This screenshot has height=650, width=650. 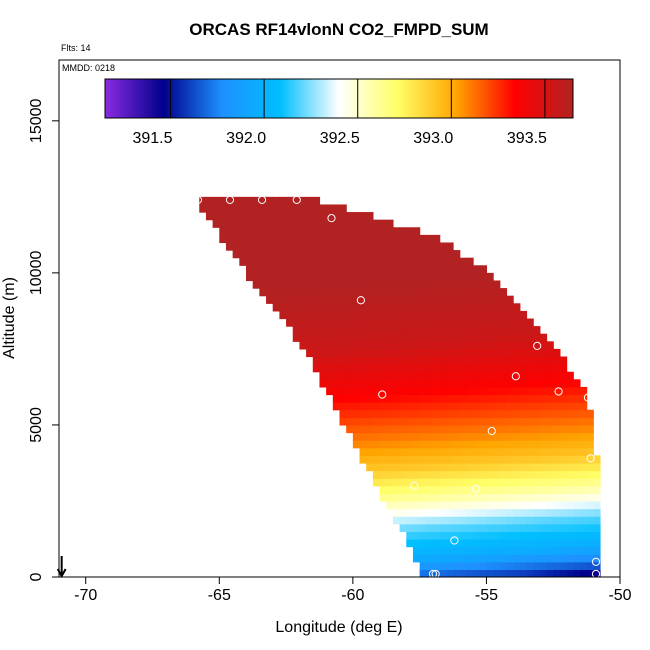 What do you see at coordinates (246, 138) in the screenshot?
I see `colorbar-tick-label: 392.0` at bounding box center [246, 138].